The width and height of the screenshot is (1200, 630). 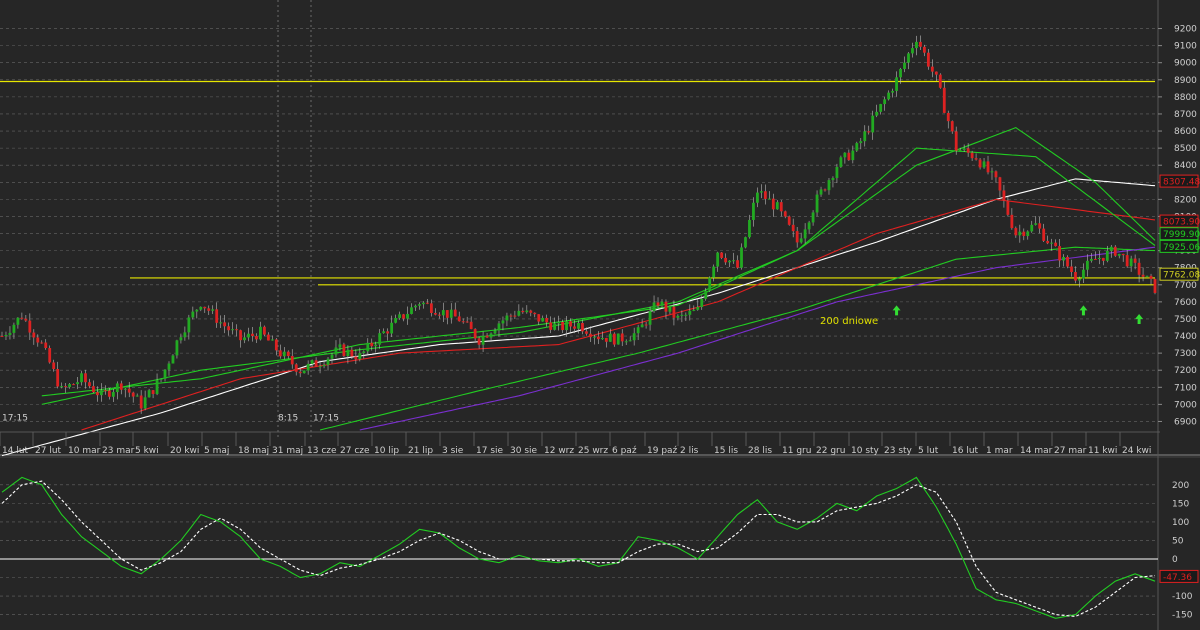 I want to click on x-tick-label: 2 lis, so click(x=689, y=451).